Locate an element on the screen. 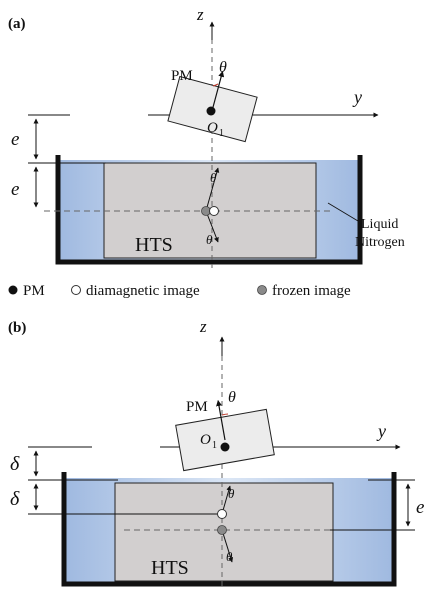  tank-wall-a is located at coordinates (209, 210).